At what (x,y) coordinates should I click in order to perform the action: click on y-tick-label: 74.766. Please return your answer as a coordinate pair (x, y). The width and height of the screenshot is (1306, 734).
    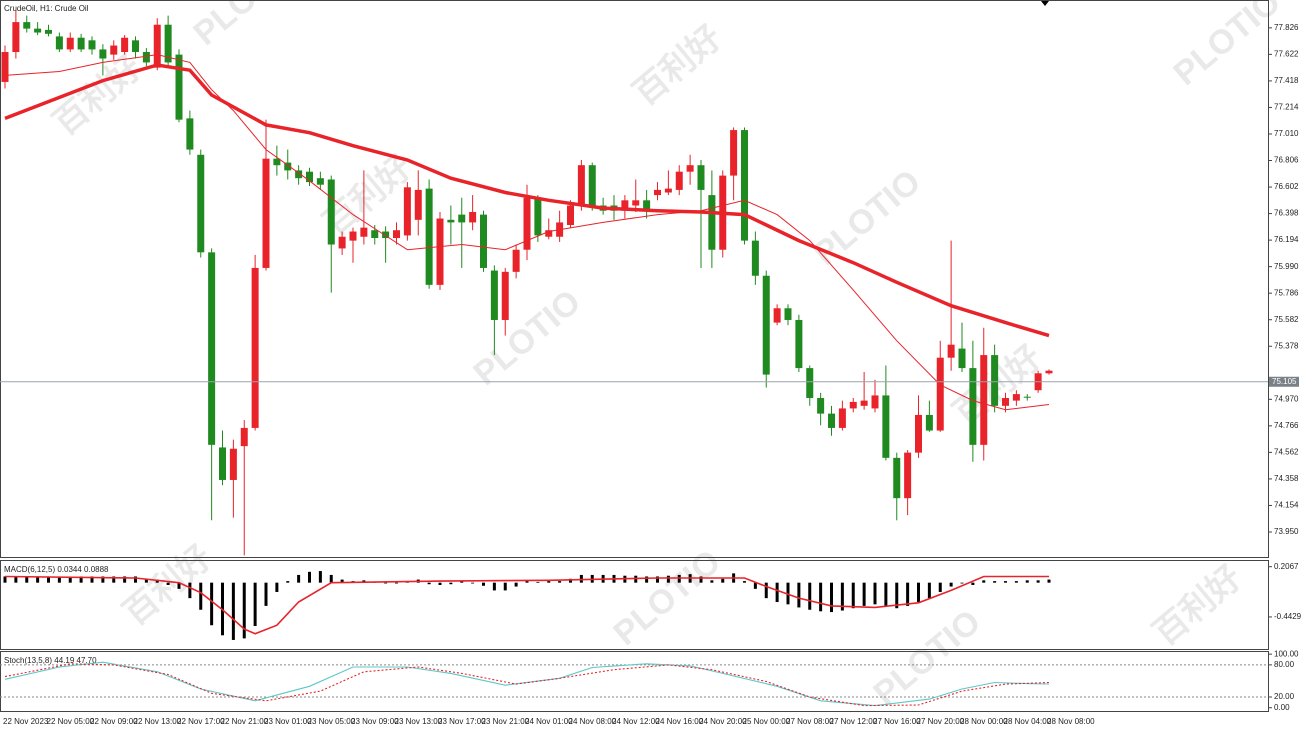
    Looking at the image, I should click on (1286, 425).